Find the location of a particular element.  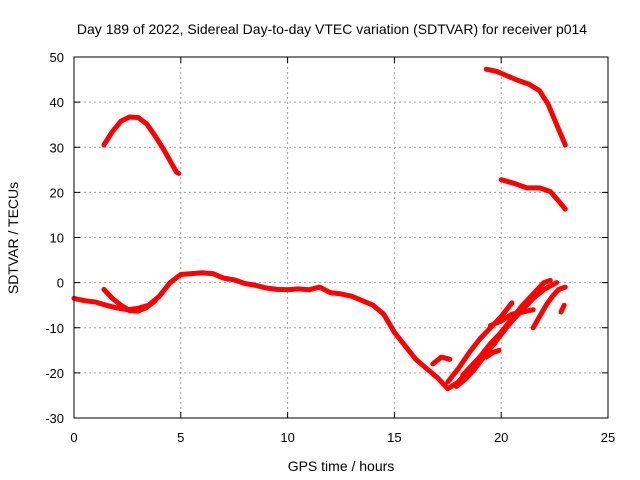

x-axis-title: GPS time / hours is located at coordinates (341, 466).